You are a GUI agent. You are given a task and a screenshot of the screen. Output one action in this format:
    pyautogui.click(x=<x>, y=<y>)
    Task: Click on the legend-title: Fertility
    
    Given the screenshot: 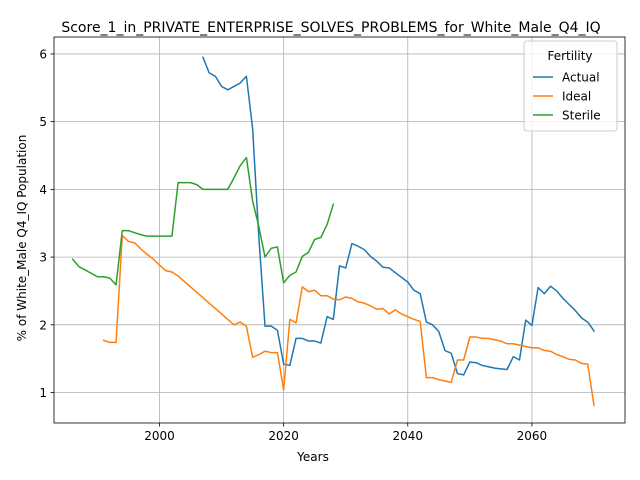 What is the action you would take?
    pyautogui.click(x=569, y=56)
    